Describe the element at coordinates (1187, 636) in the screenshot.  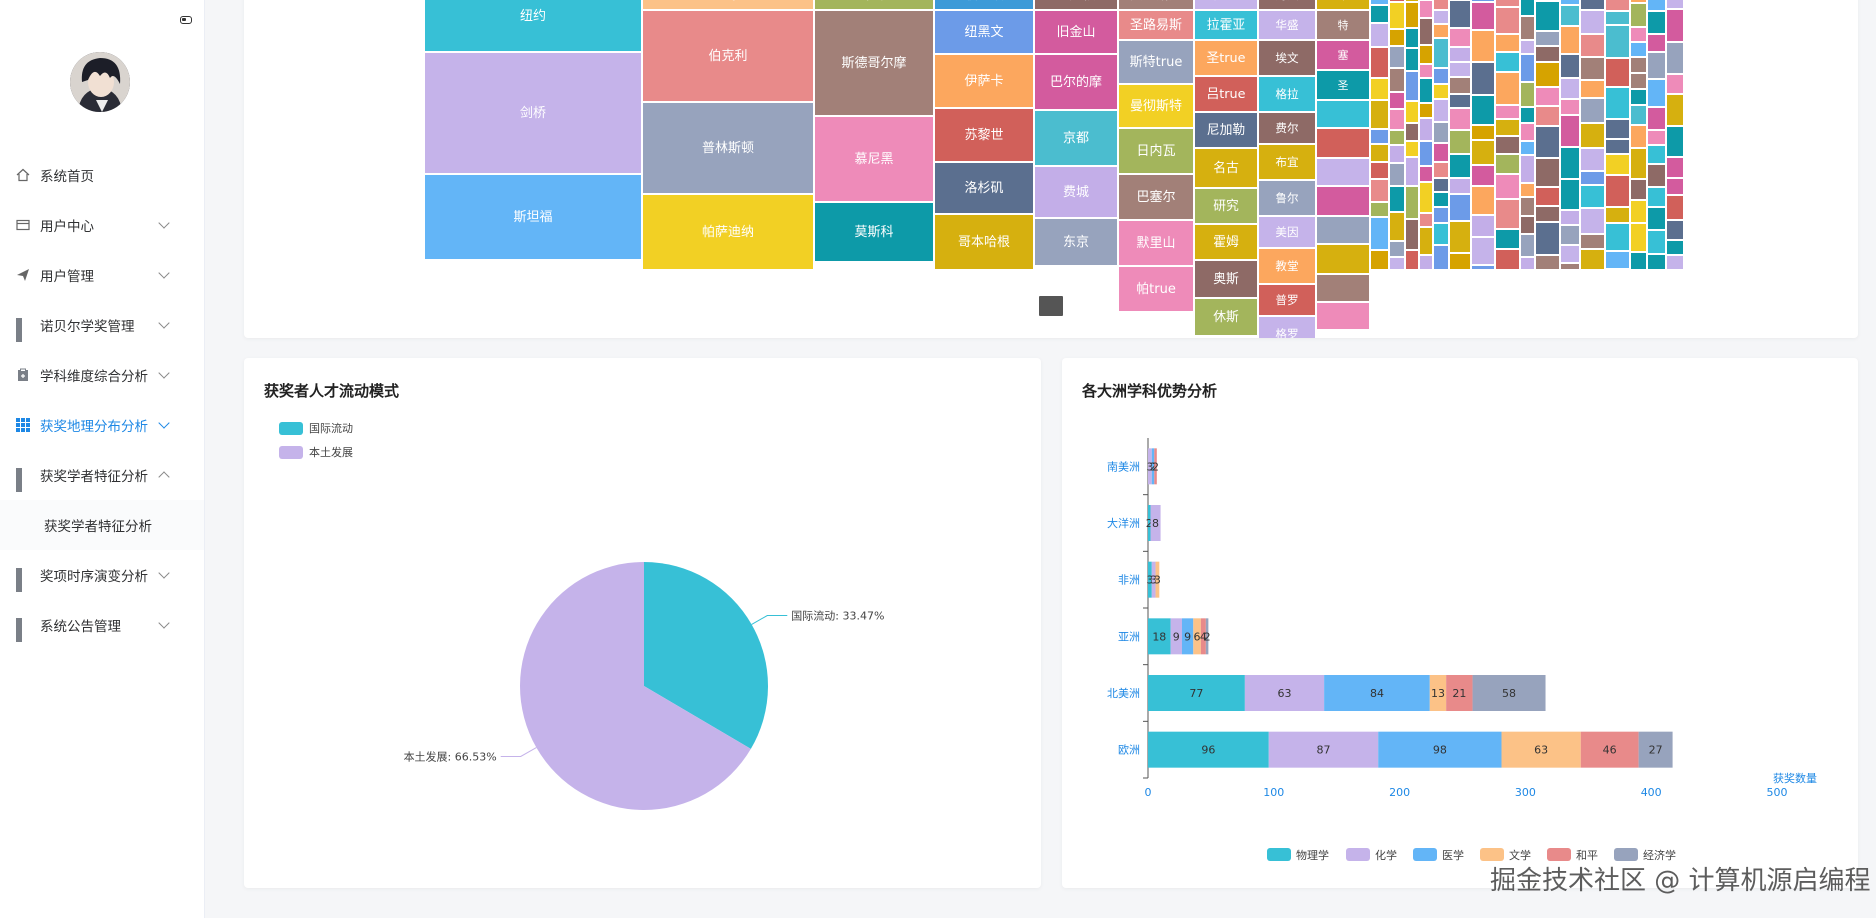
I see `bar-value-label: 9` at that location.